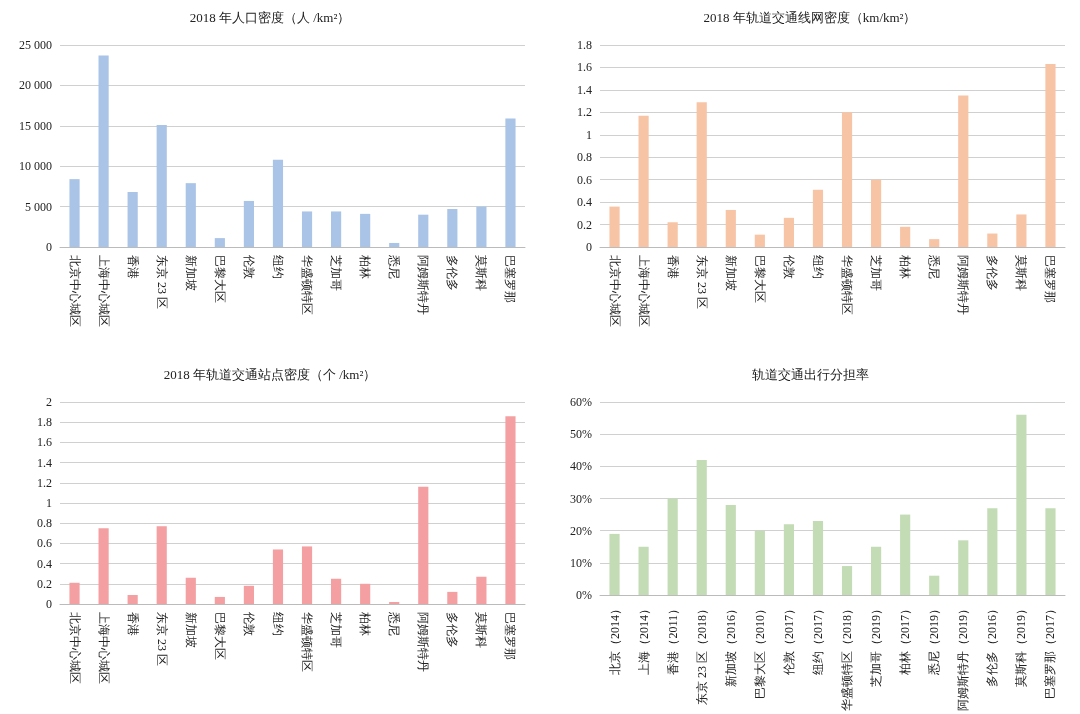 This screenshot has height=714, width=1080. What do you see at coordinates (581, 530) in the screenshot?
I see `y-tick-label: 20%` at bounding box center [581, 530].